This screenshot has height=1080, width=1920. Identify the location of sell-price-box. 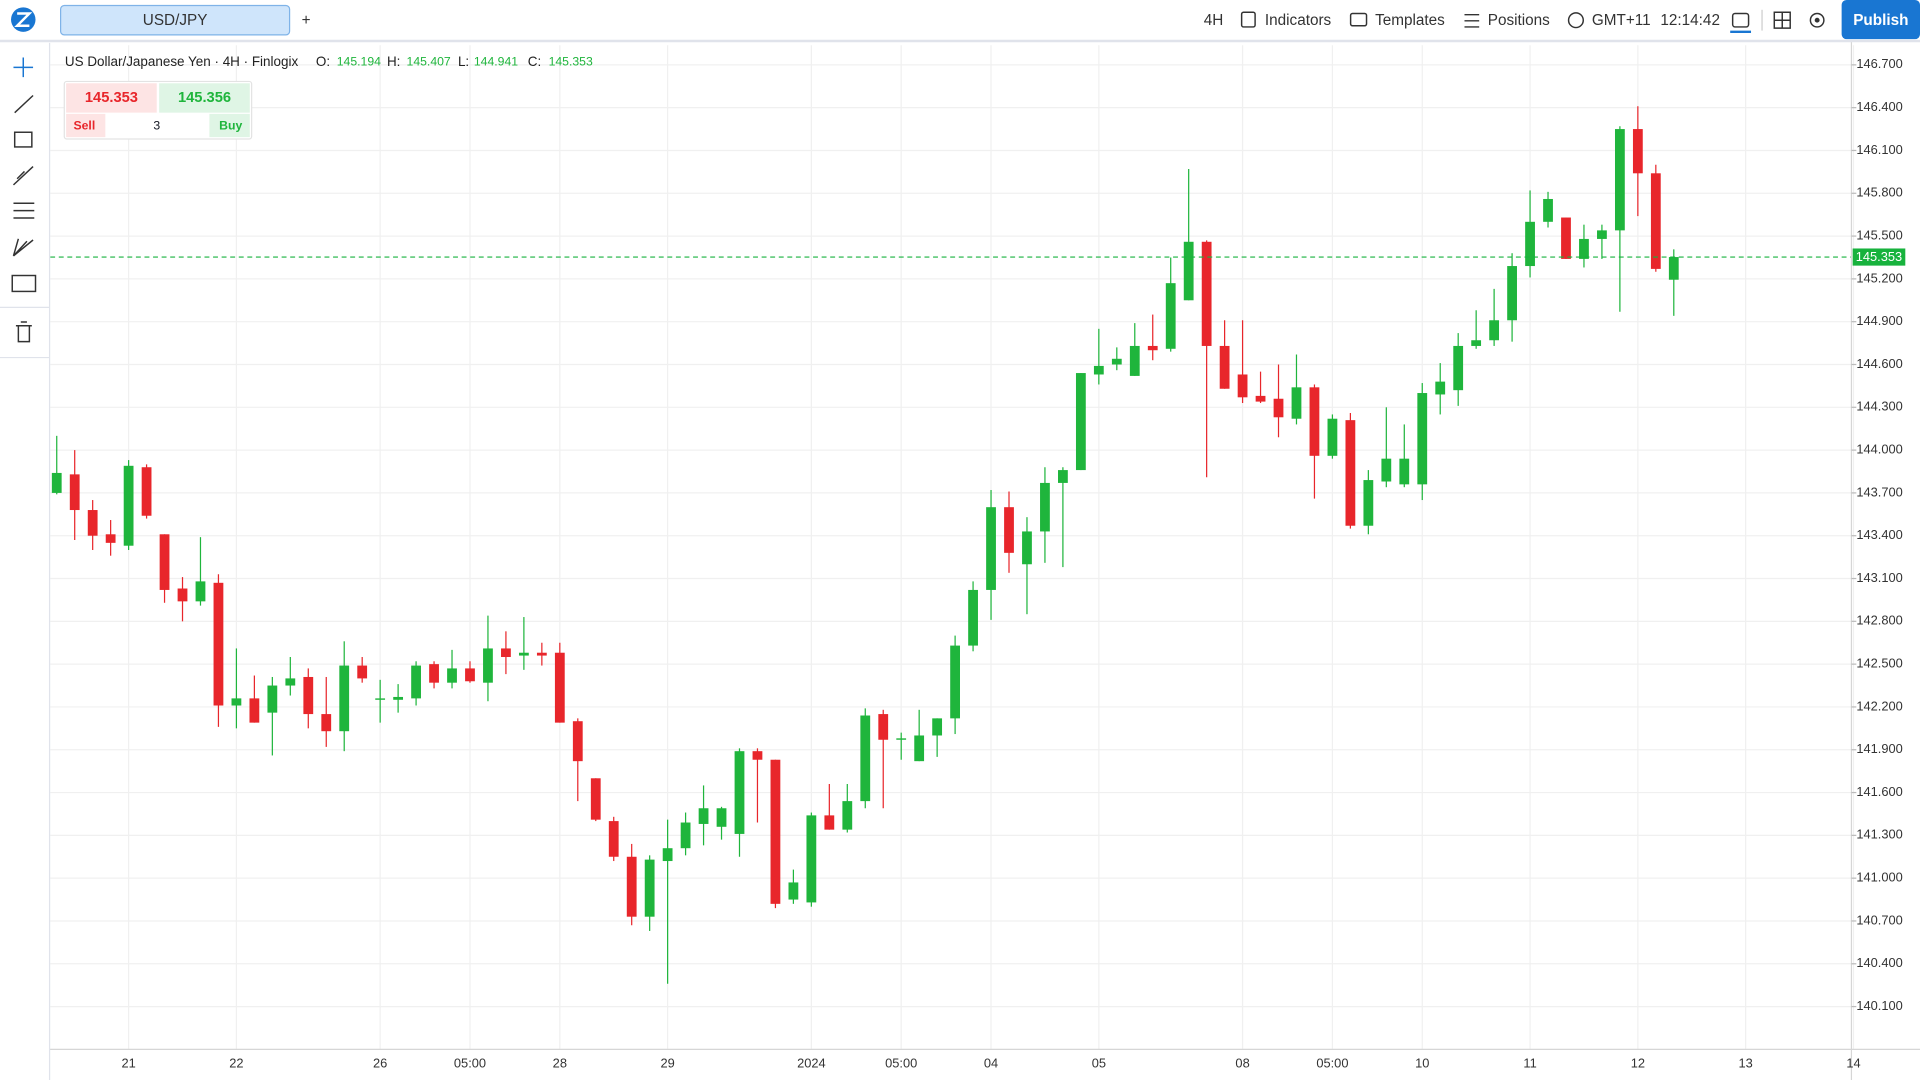
(111, 98).